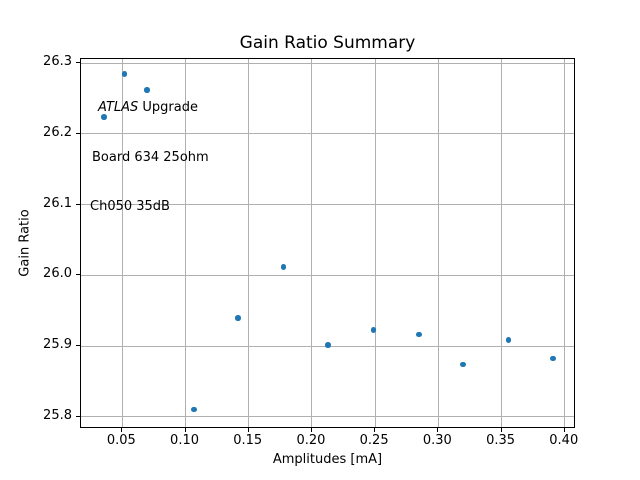  I want to click on annotation-experiment-name: ATLAS, so click(118, 107).